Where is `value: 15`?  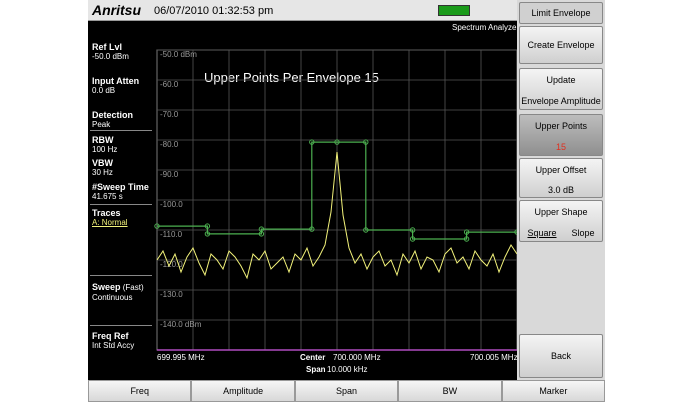
value: 15 is located at coordinates (560, 147).